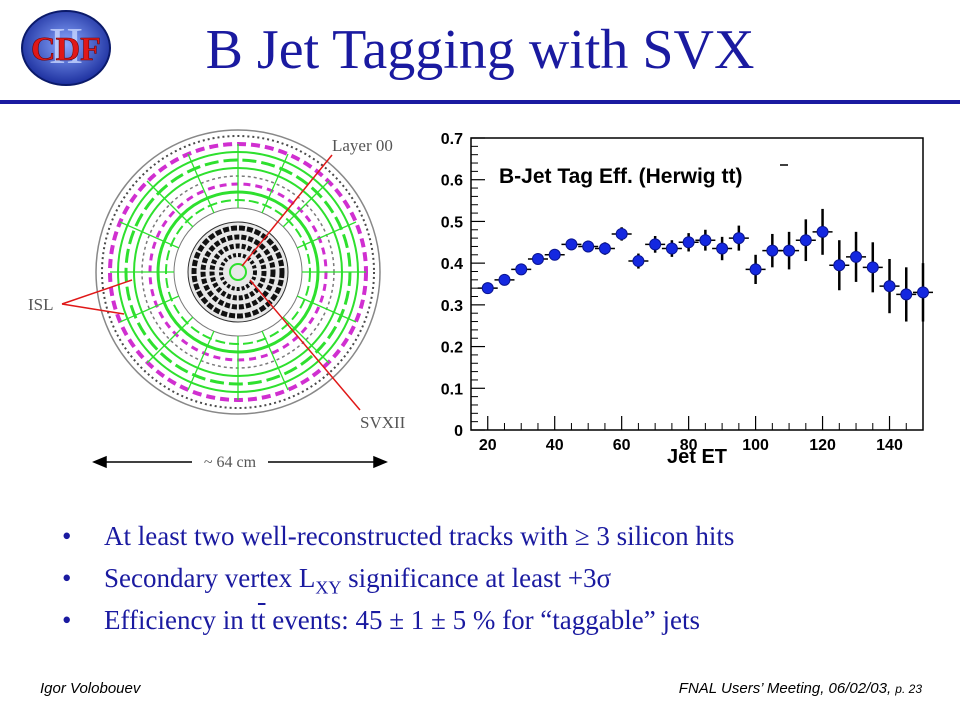 Image resolution: width=960 pixels, height=720 pixels. What do you see at coordinates (908, 689) in the screenshot?
I see `footer-page: p. 23` at bounding box center [908, 689].